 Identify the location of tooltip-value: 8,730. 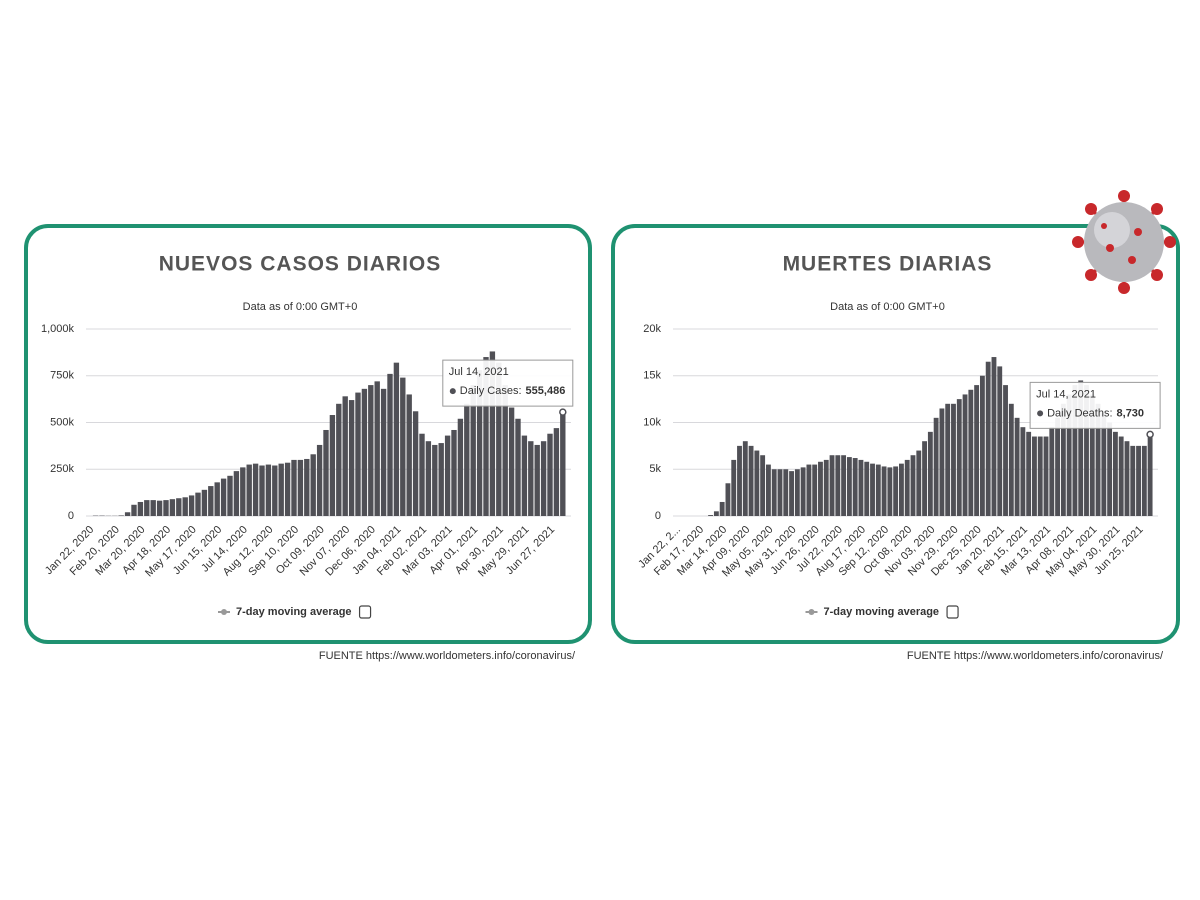
(1131, 413).